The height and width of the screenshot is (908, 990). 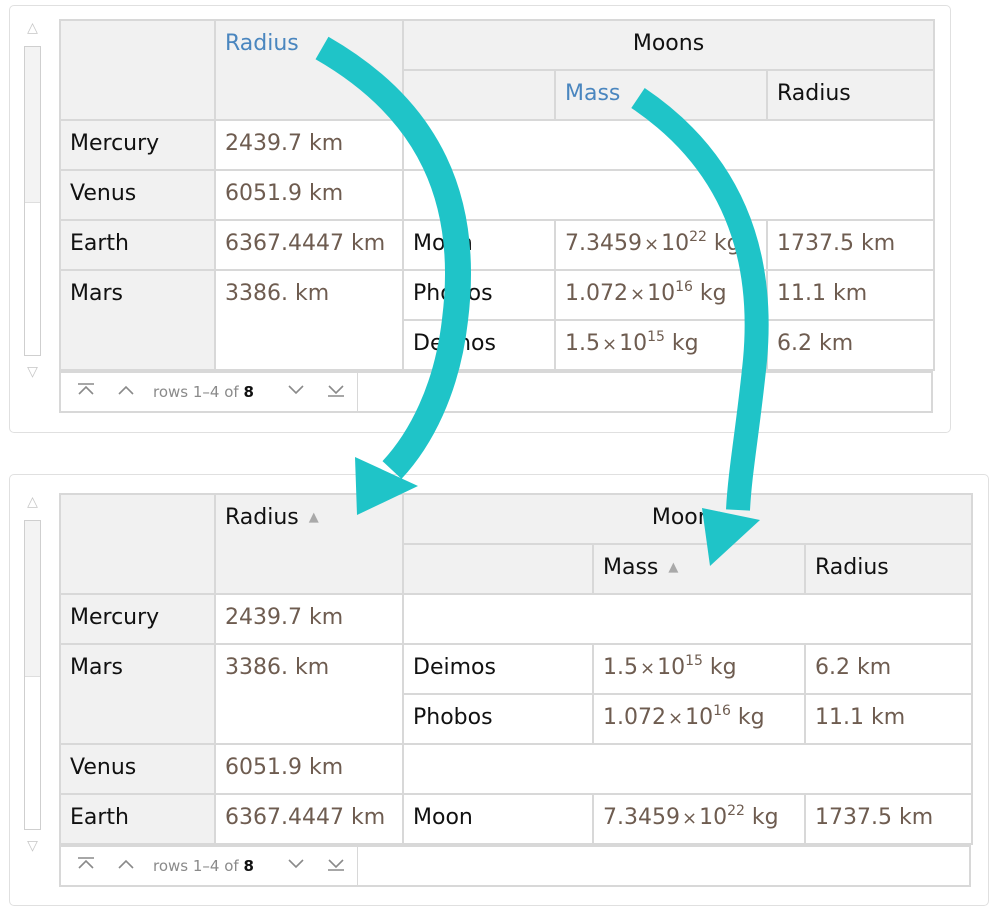 I want to click on radius-header: Radius ▲, so click(x=309, y=544).